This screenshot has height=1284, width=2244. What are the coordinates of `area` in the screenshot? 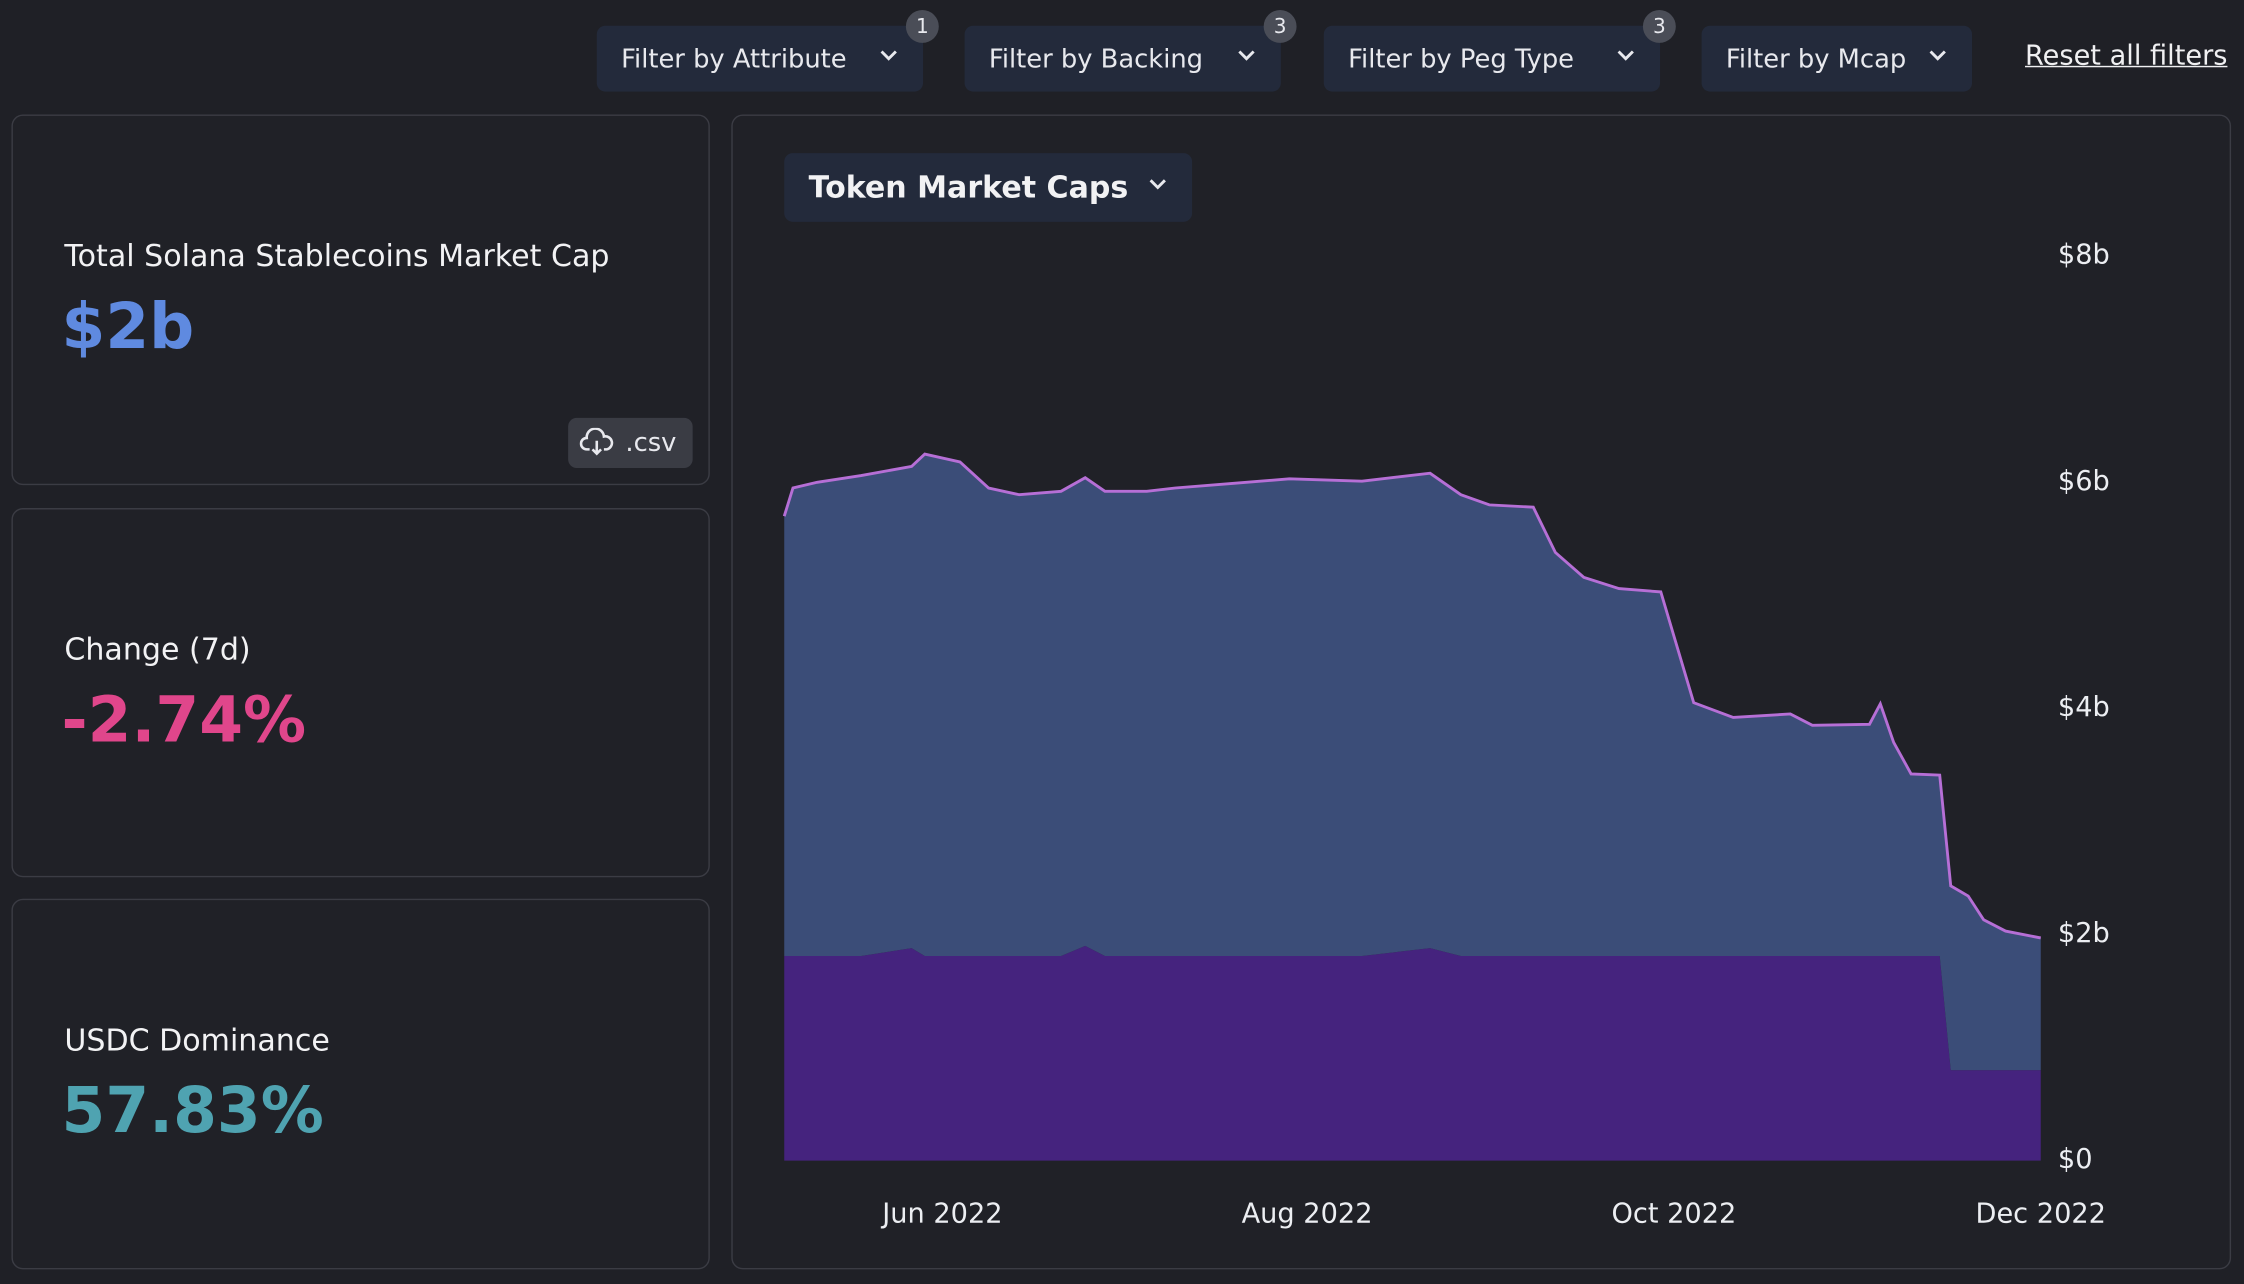 It's located at (1412, 1053).